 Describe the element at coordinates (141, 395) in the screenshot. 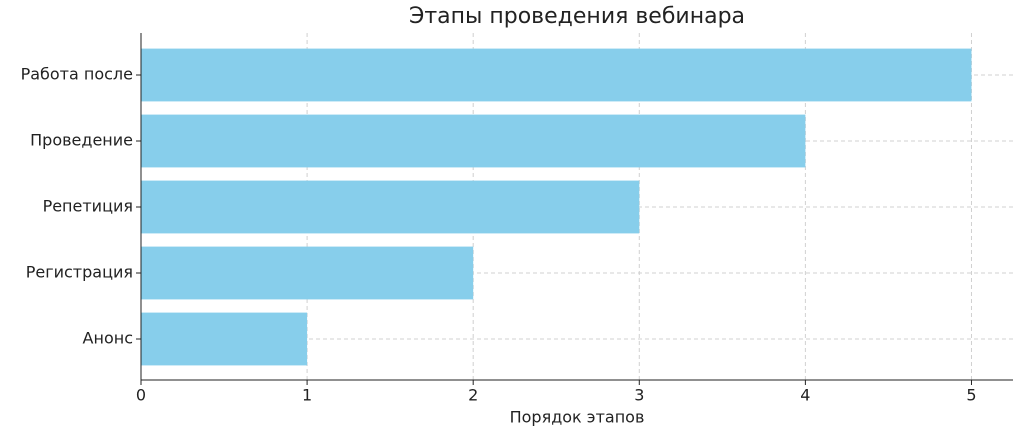

I see `x-tick-label: 0` at that location.